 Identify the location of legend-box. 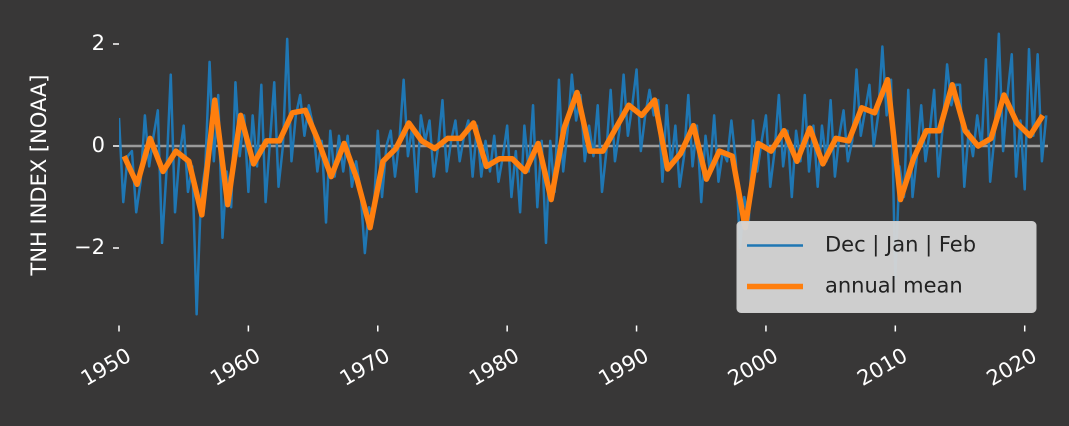
(886, 267).